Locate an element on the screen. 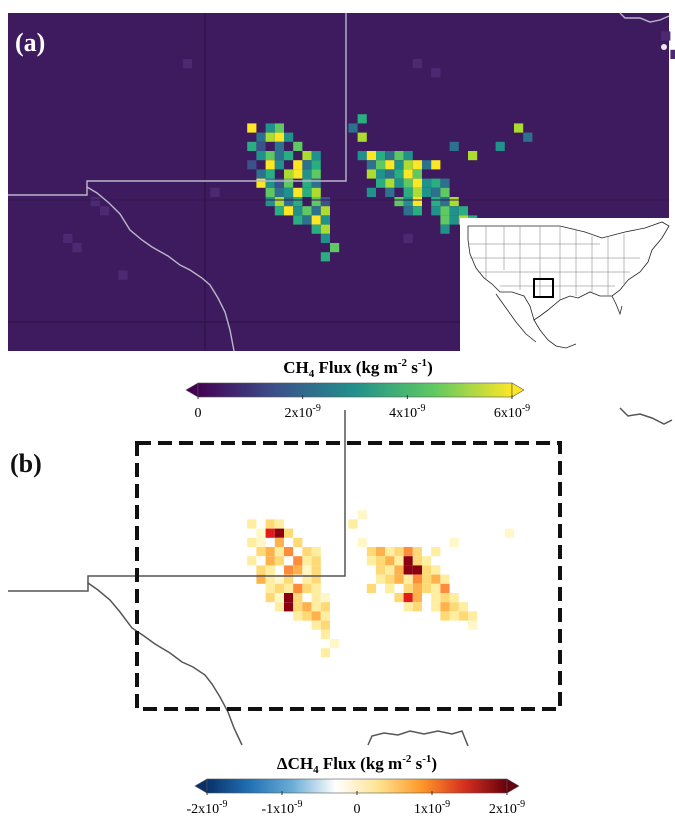 Image resolution: width=675 pixels, height=821 pixels. map-b-delta-flux-pixels is located at coordinates (380, 584).